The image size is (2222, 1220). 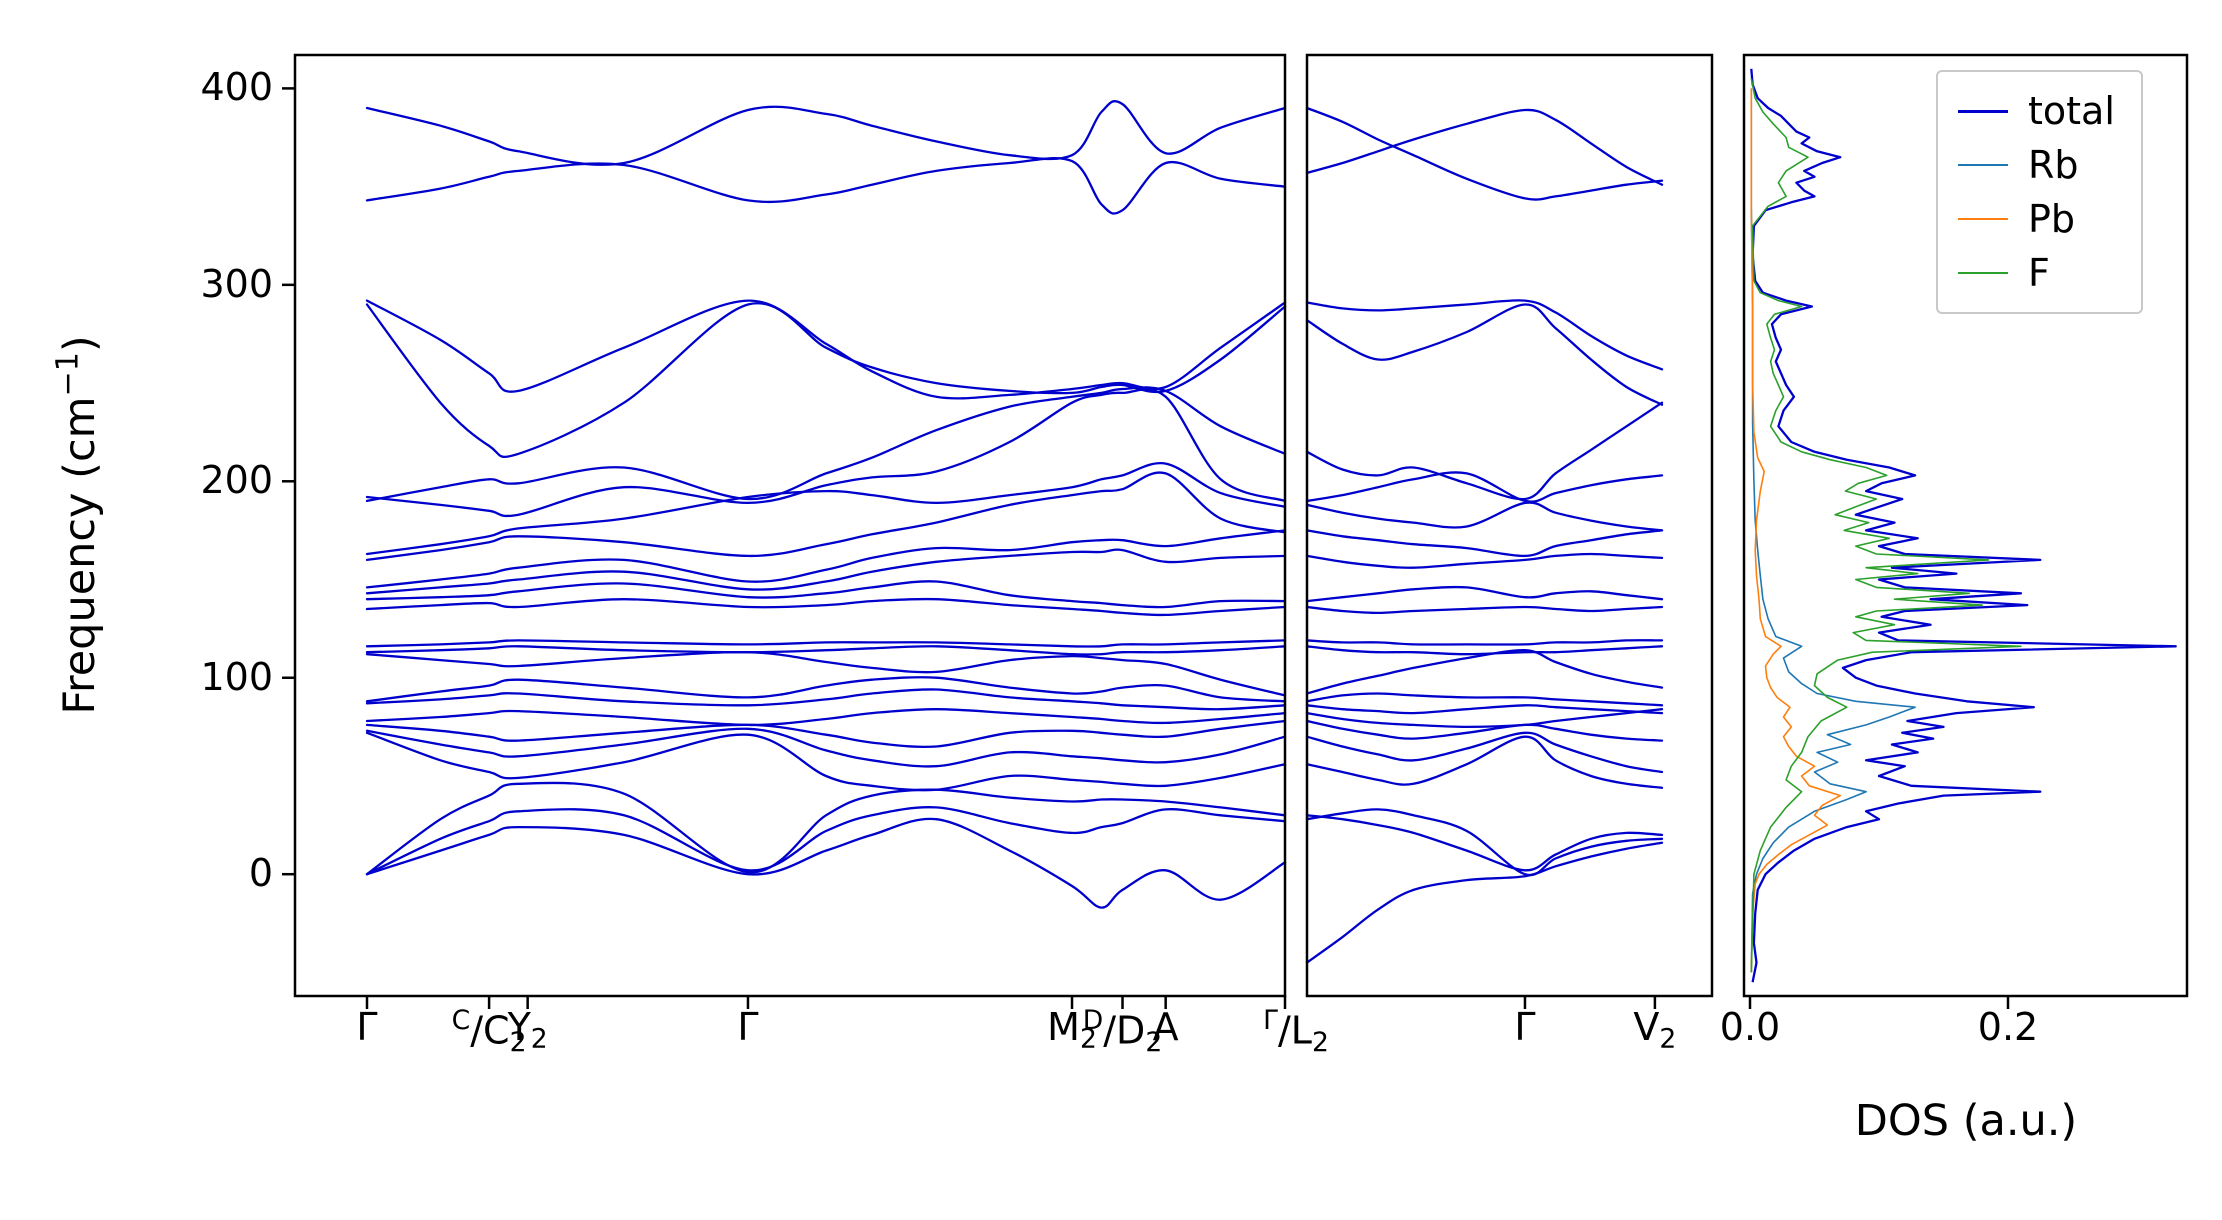 I want to click on label-segment: Y, so click(x=519, y=1027).